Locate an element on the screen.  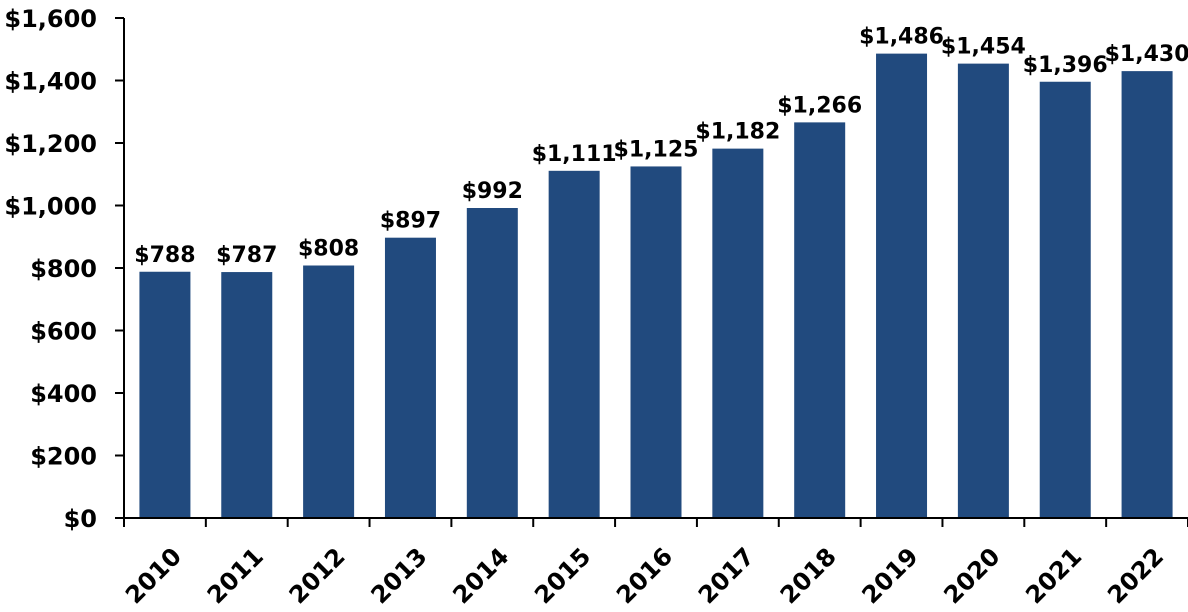
x-tick-label-2020: 2020 is located at coordinates (971, 575).